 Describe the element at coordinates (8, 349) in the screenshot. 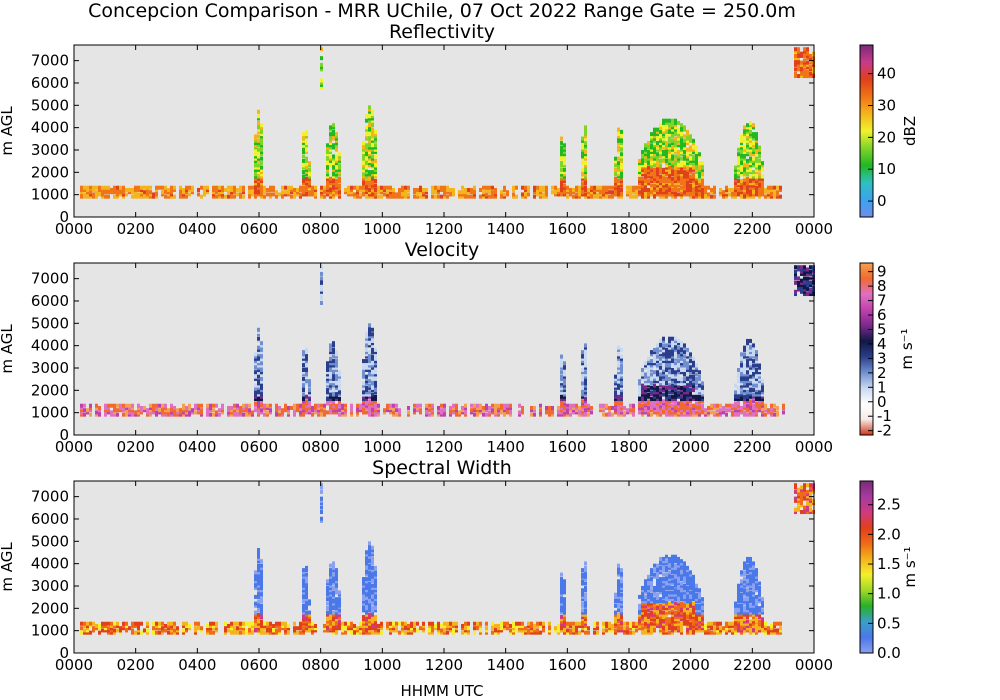

I see `y-axis-label: m AGL` at that location.